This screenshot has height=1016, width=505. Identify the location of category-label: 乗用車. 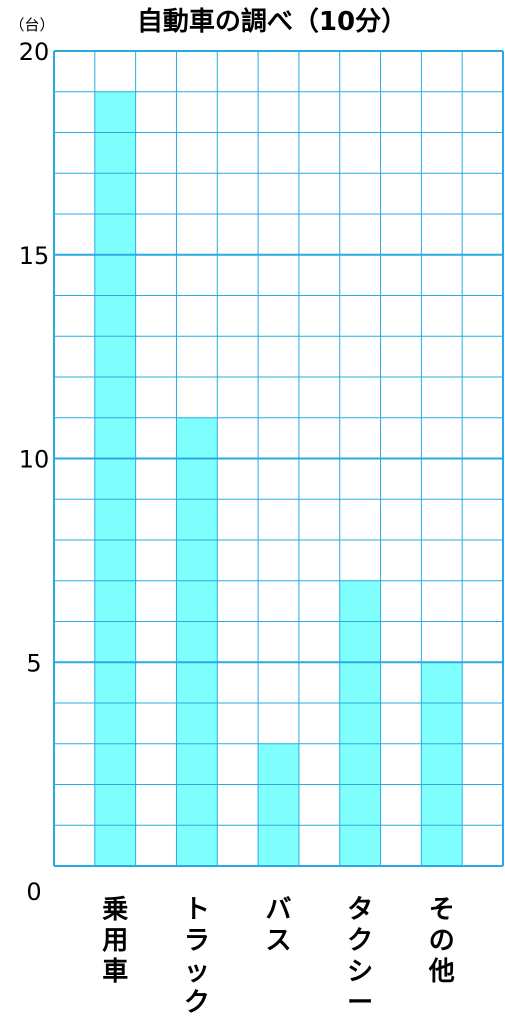
(115, 941).